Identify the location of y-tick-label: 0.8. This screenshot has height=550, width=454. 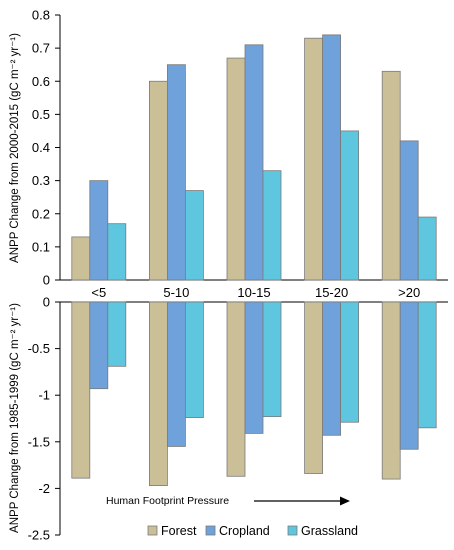
(41, 15).